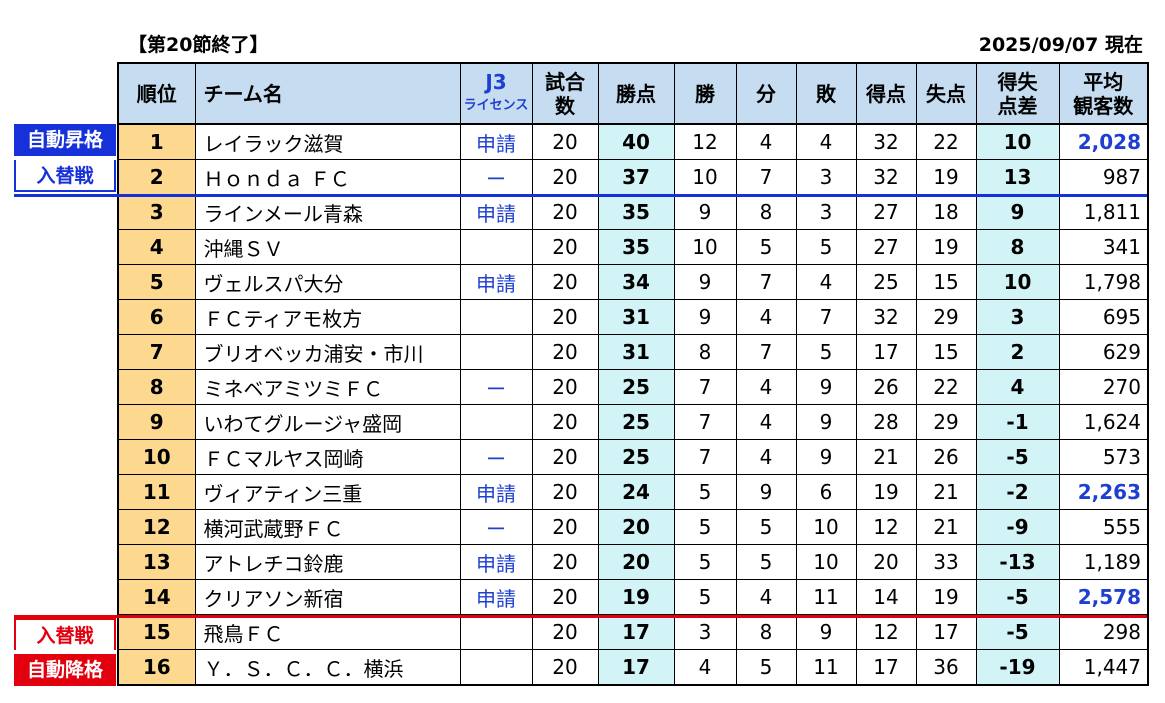 This screenshot has width=1165, height=703. What do you see at coordinates (766, 93) in the screenshot?
I see `col-draws: 分` at bounding box center [766, 93].